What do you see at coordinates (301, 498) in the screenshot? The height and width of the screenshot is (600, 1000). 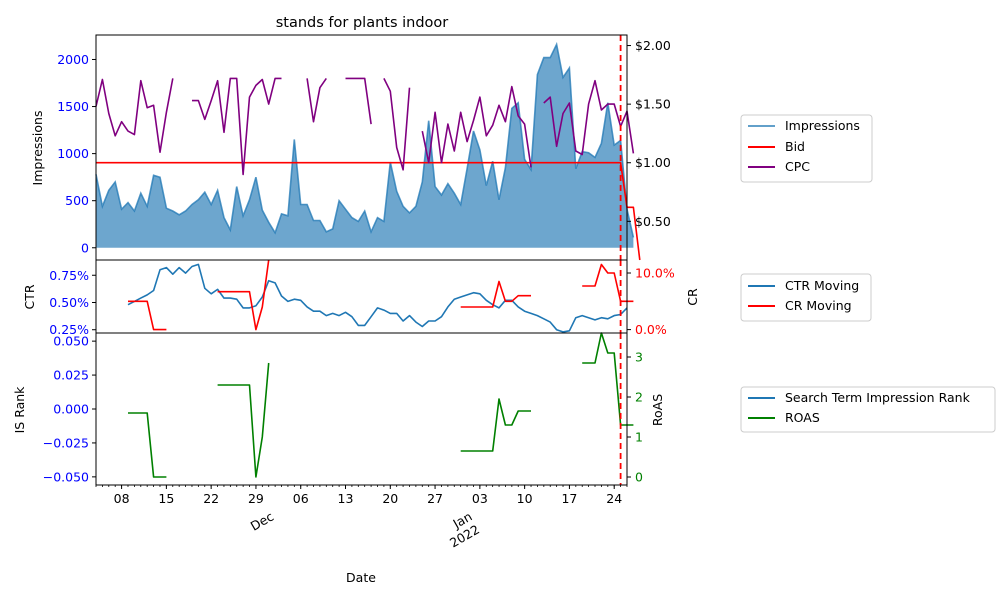 I see `x-tick-label: 06` at bounding box center [301, 498].